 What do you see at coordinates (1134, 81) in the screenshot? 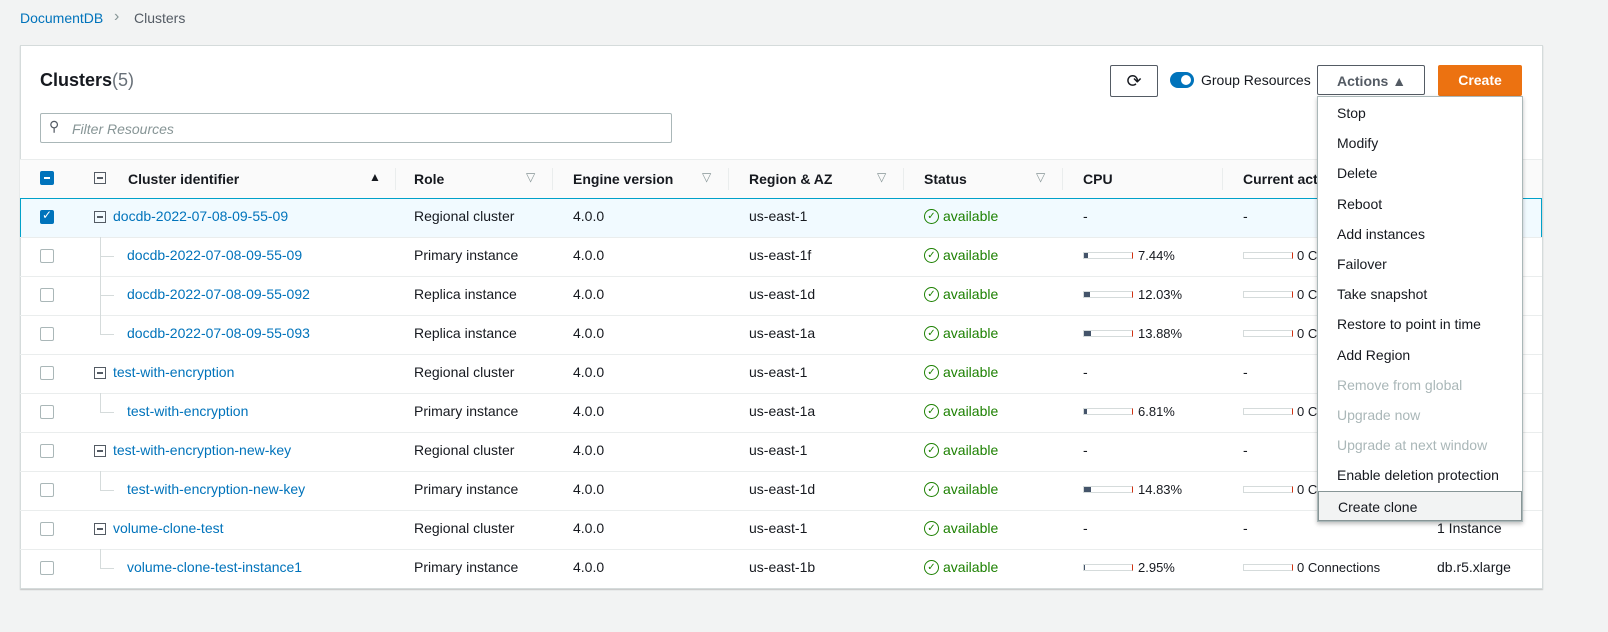
I see `refresh-button: ⟳` at bounding box center [1134, 81].